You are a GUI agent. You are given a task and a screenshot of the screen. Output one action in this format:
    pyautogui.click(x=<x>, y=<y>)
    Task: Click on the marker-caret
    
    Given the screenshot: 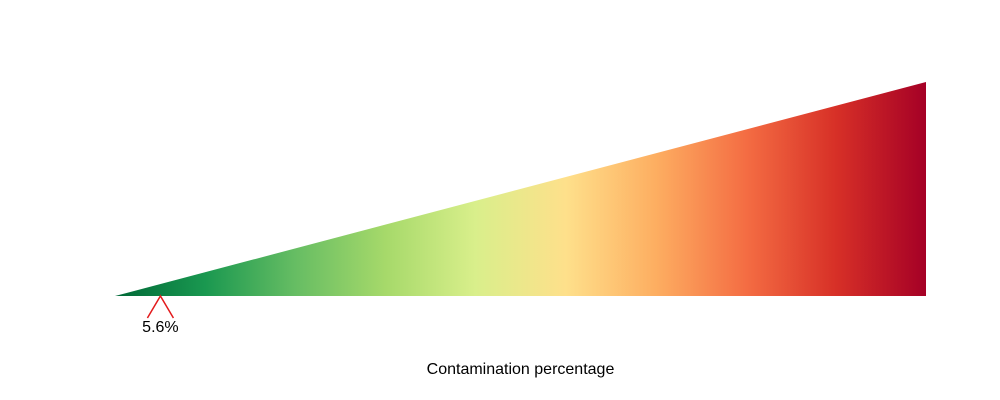 What is the action you would take?
    pyautogui.click(x=160, y=306)
    